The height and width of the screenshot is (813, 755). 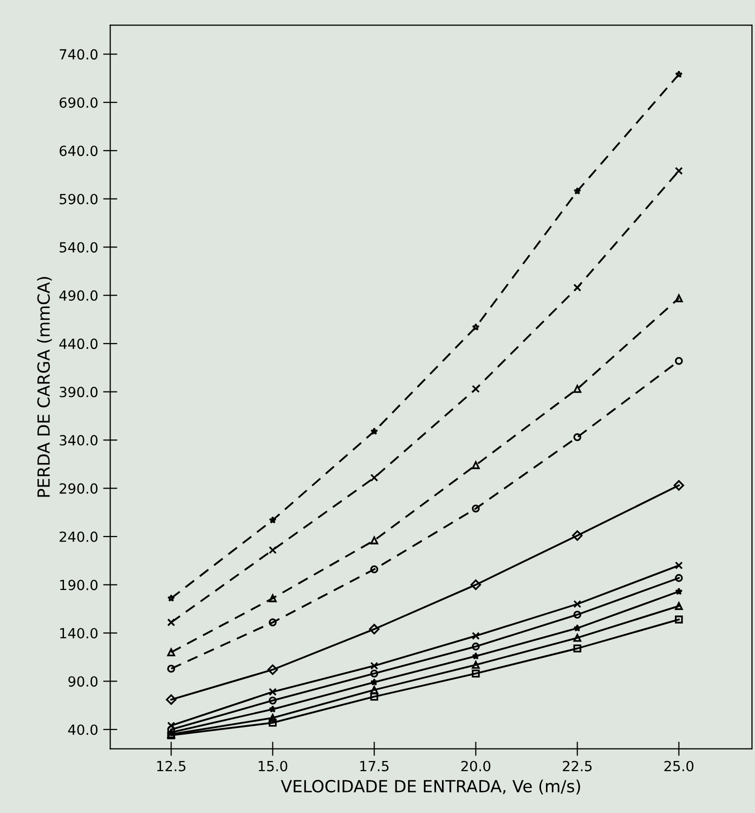 What do you see at coordinates (79, 102) in the screenshot?
I see `y-tick-label: 690.0` at bounding box center [79, 102].